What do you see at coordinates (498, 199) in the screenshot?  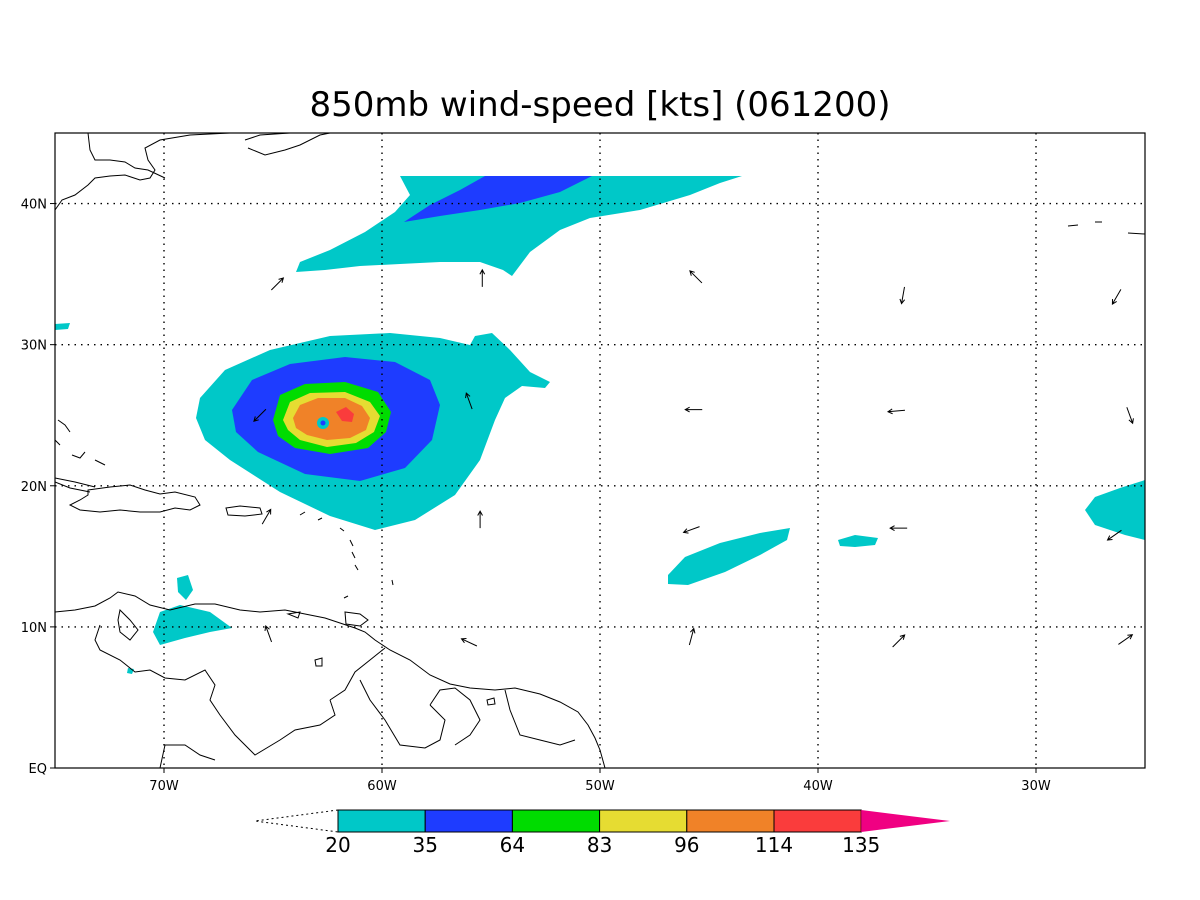 I see `jet-streak-35kt` at bounding box center [498, 199].